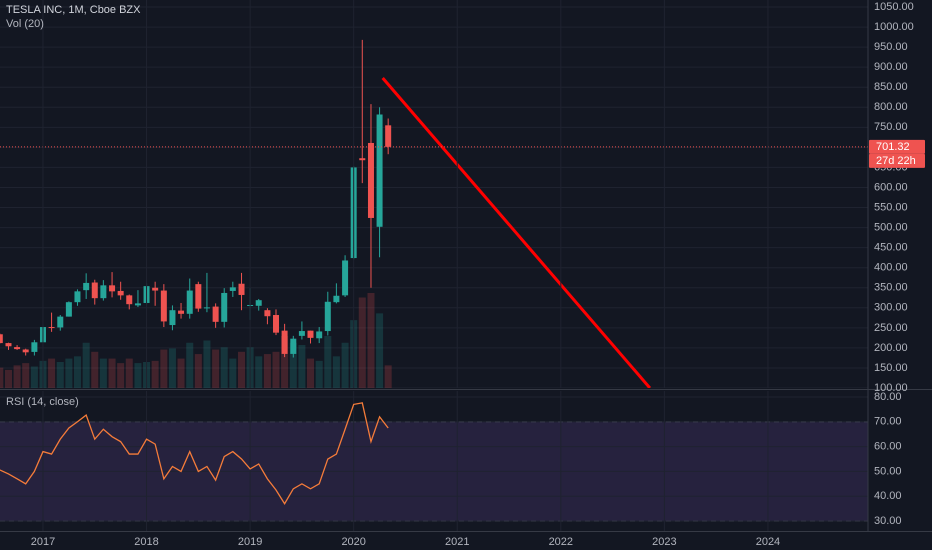 The image size is (932, 550). Describe the element at coordinates (353, 542) in the screenshot. I see `x-tick-label: 2020` at that location.